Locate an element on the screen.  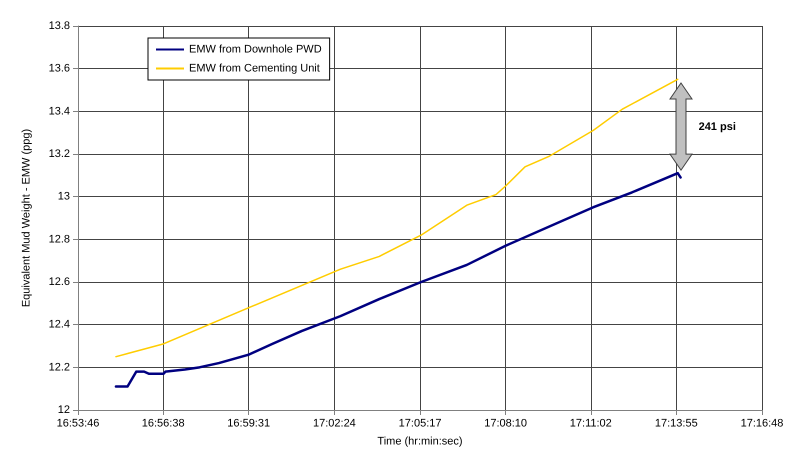
y-axis-title: Equivalent Mud Weight - EMW (ppg) is located at coordinates (26, 218).